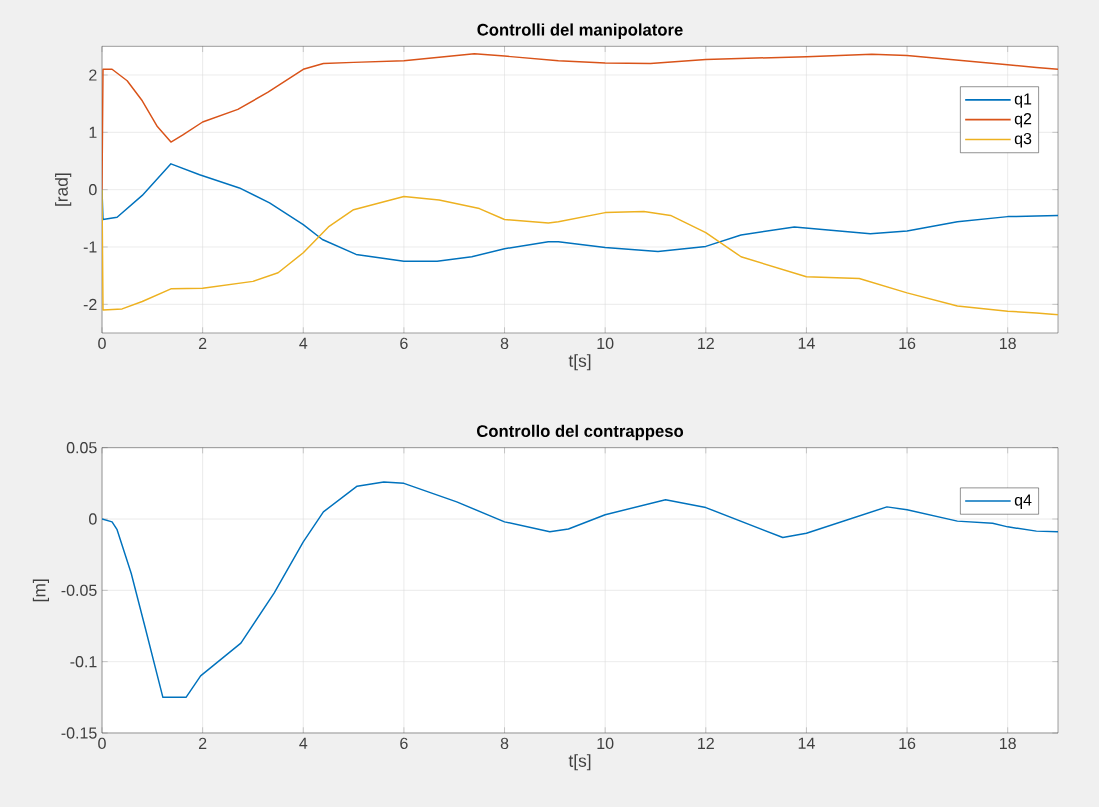  I want to click on y-tick-label: 1, so click(93, 132).